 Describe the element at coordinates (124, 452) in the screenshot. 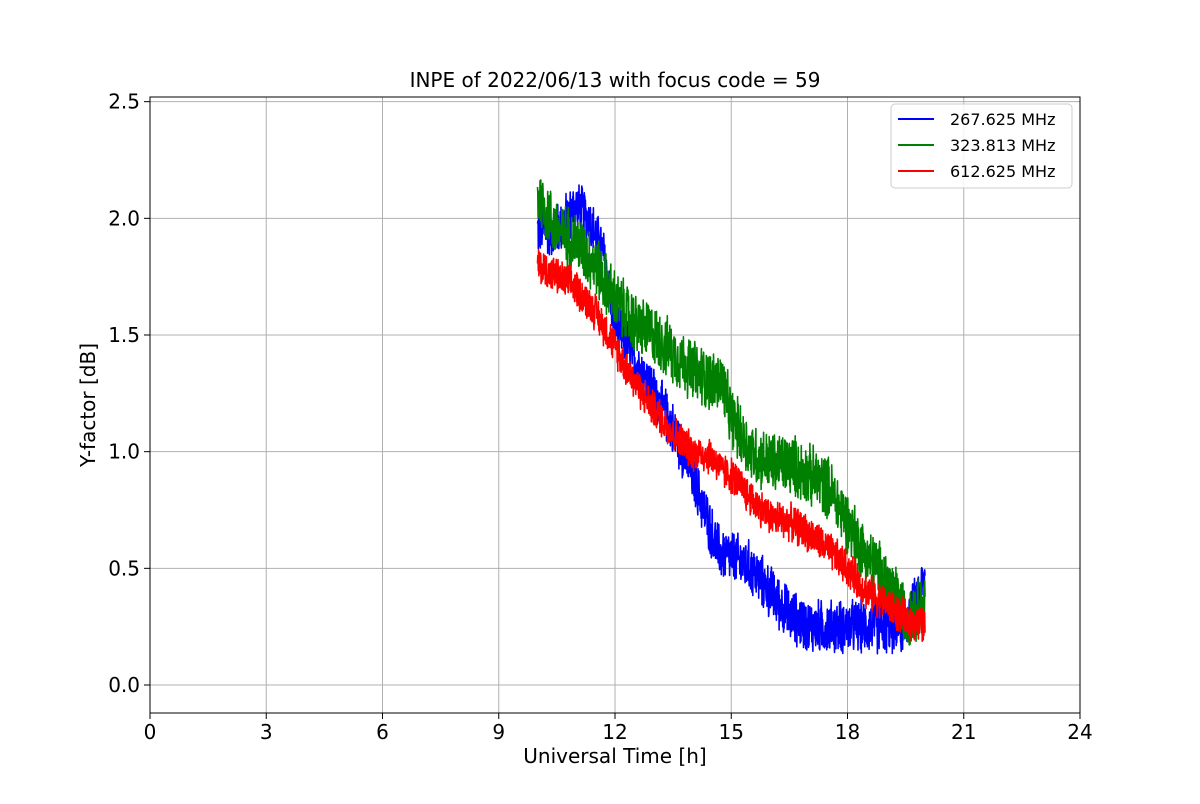

I see `y-tick-label: 1.0` at that location.